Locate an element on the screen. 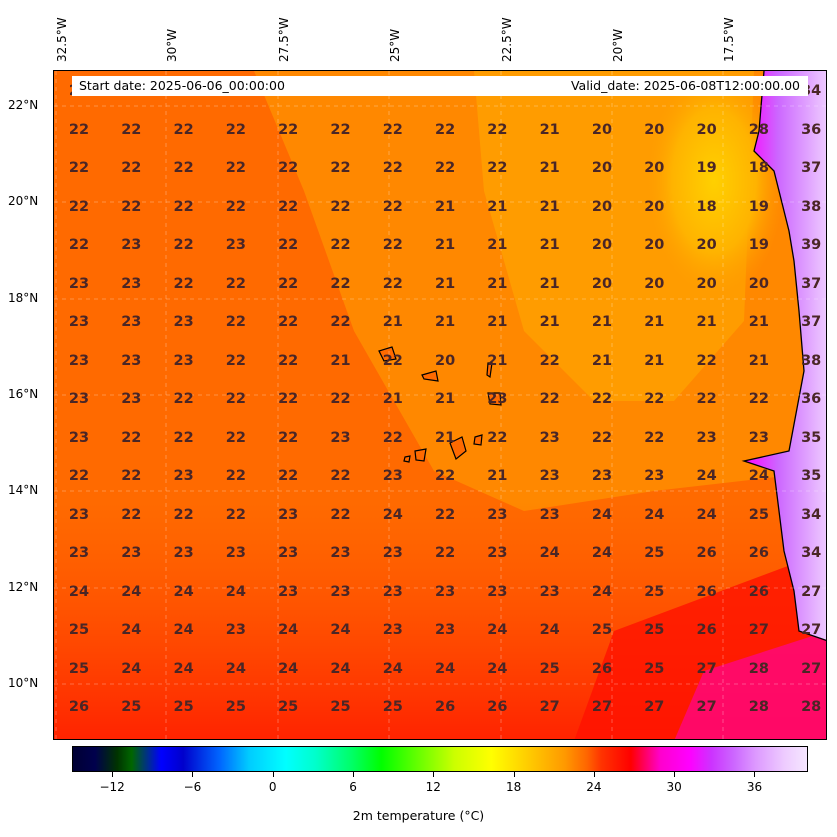 This screenshot has width=837, height=837. colorbar-tick-mark is located at coordinates (594, 774).